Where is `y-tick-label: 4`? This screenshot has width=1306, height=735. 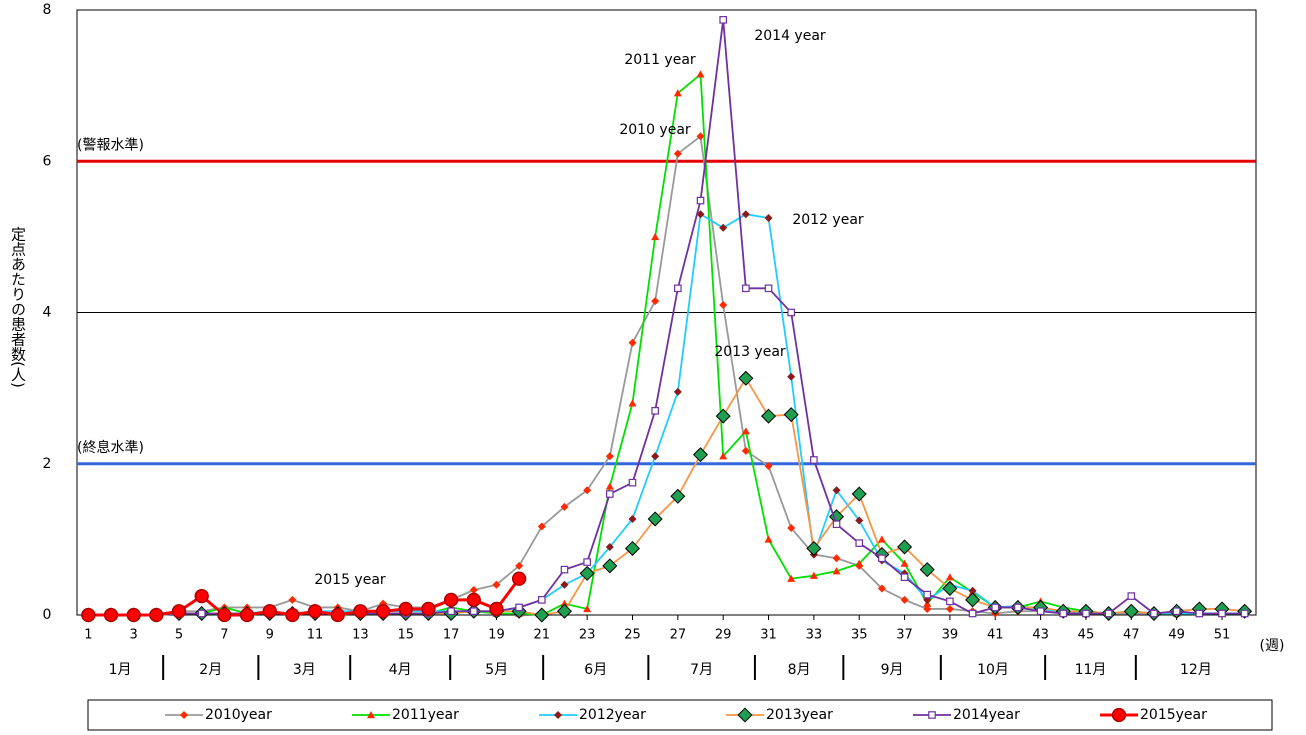
y-tick-label: 4 is located at coordinates (47, 313).